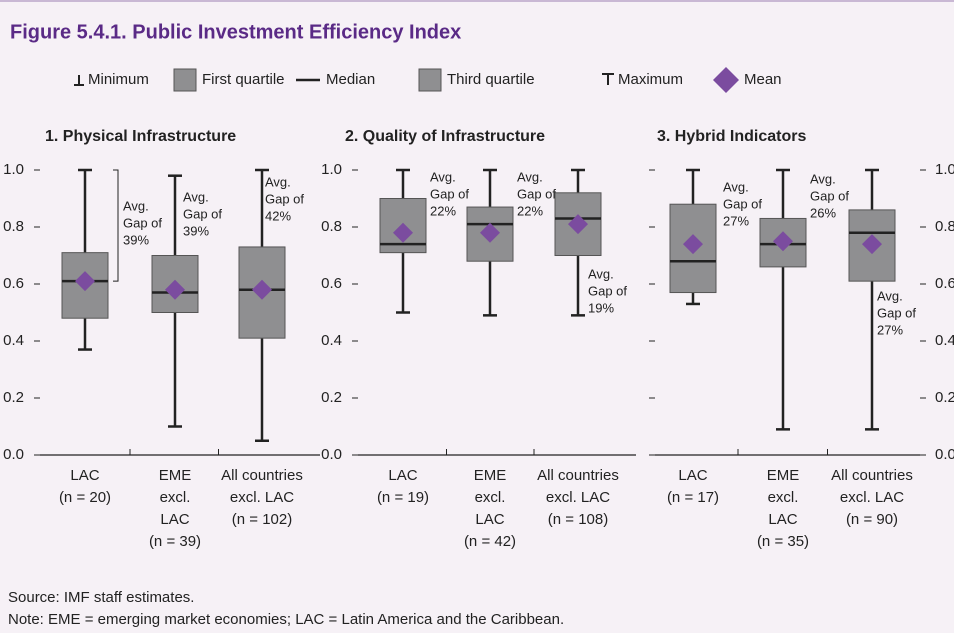 The width and height of the screenshot is (954, 633). What do you see at coordinates (445, 136) in the screenshot?
I see `panel-title: 2. Quality of Infrastructure` at bounding box center [445, 136].